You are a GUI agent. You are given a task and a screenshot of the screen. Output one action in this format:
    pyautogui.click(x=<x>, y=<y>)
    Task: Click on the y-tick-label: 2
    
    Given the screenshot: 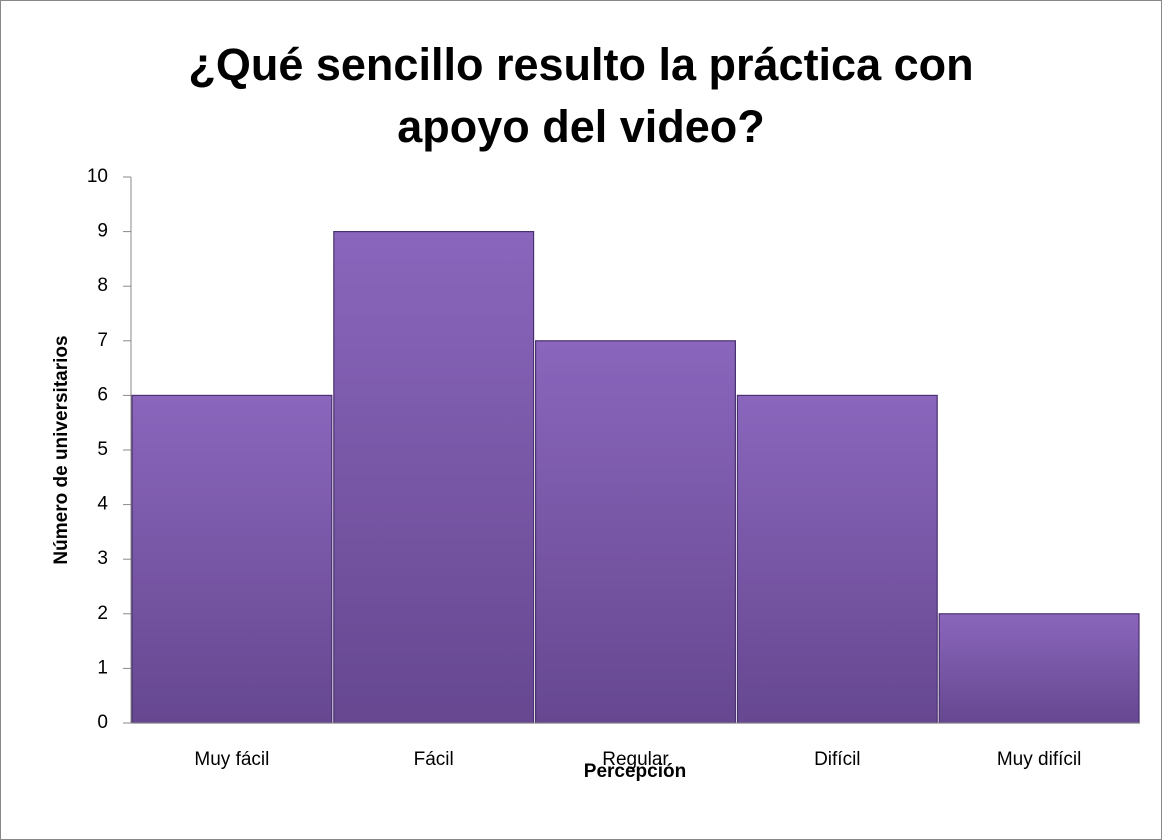 What is the action you would take?
    pyautogui.click(x=102, y=613)
    